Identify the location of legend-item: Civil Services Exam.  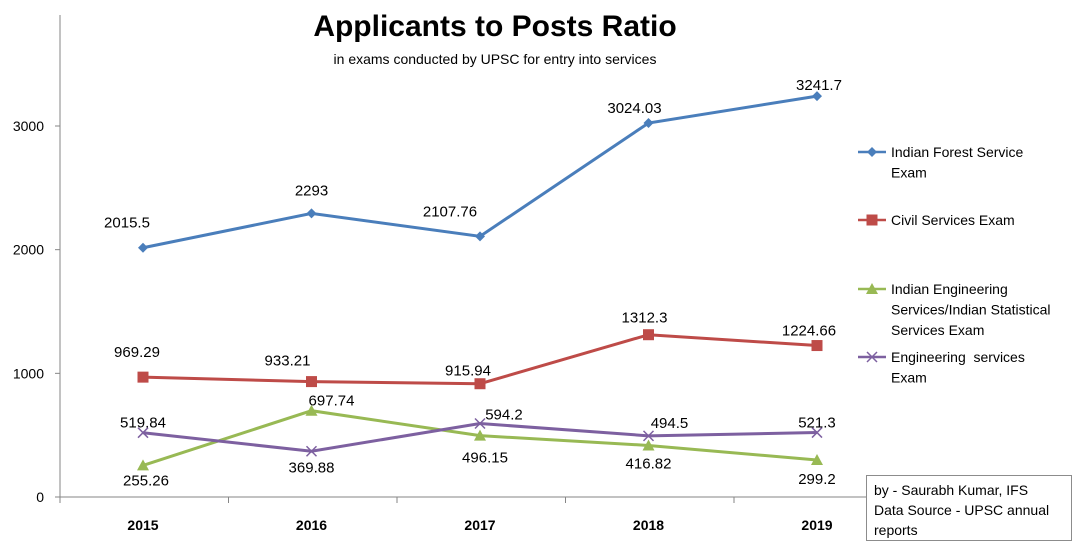
(936, 220).